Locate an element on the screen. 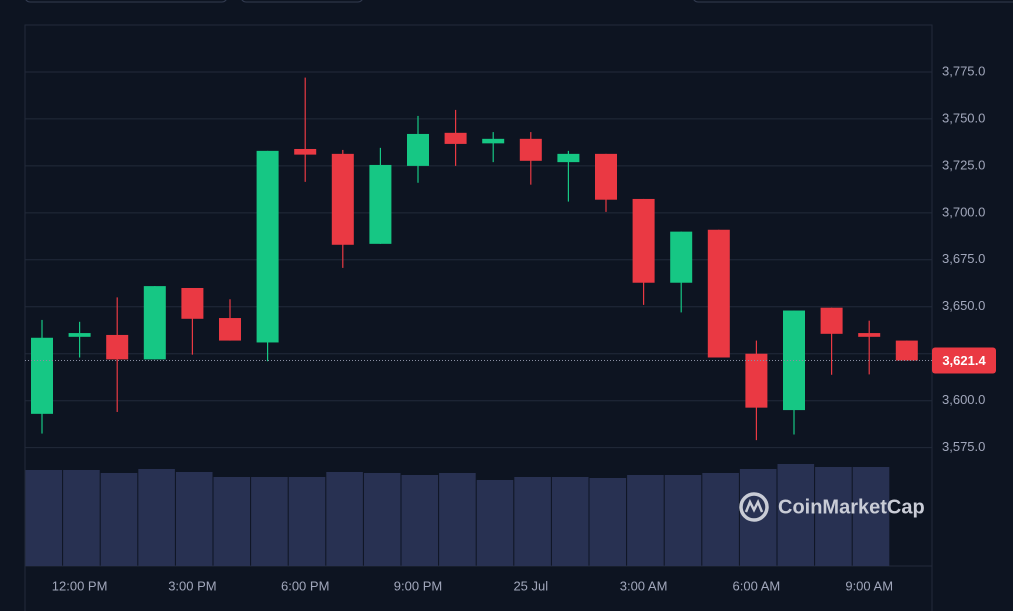  x-tick-label: 9:00 AM is located at coordinates (869, 585).